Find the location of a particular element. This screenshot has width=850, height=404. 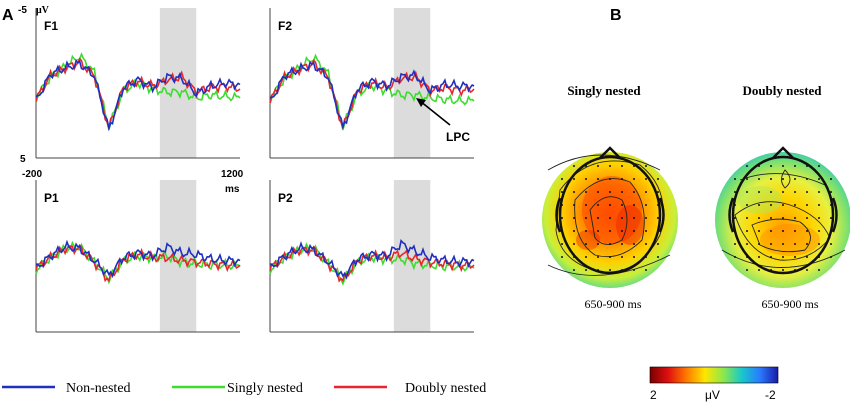

legend-label-doubly-nested: Doubly nested is located at coordinates (445, 388).